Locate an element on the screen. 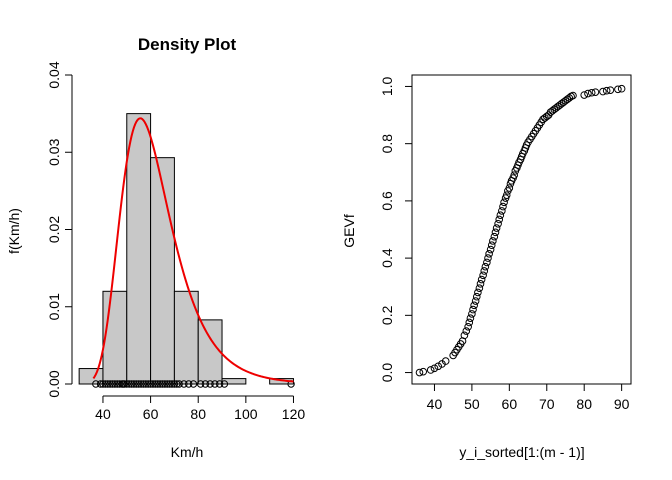 This screenshot has width=672, height=480. left-x-tick-label-60: 60 is located at coordinates (151, 414).